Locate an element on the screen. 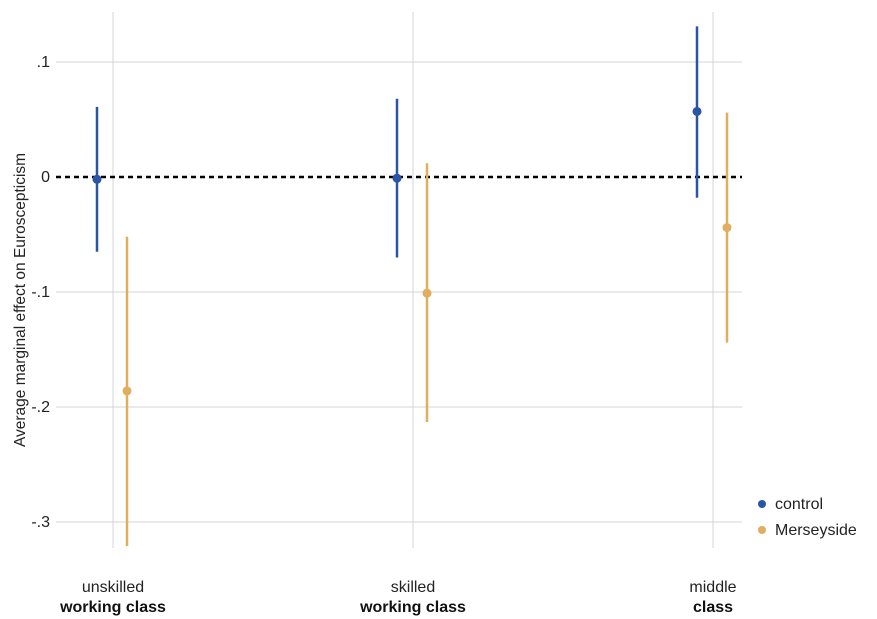 The width and height of the screenshot is (877, 619). y-tick-label: -.1 is located at coordinates (40, 292).